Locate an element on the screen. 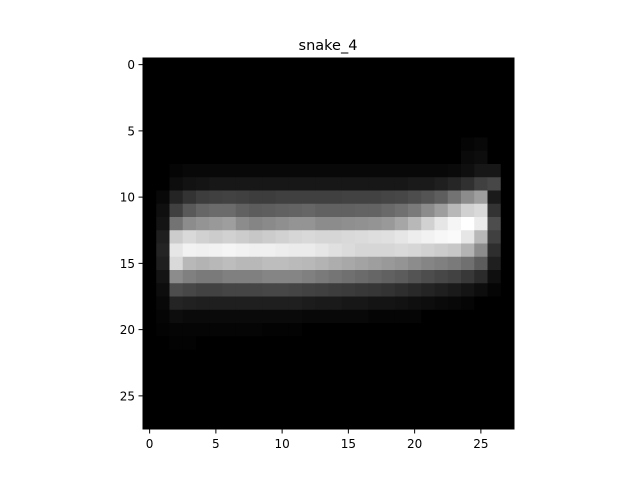  y-tick-label: 25 is located at coordinates (127, 396).